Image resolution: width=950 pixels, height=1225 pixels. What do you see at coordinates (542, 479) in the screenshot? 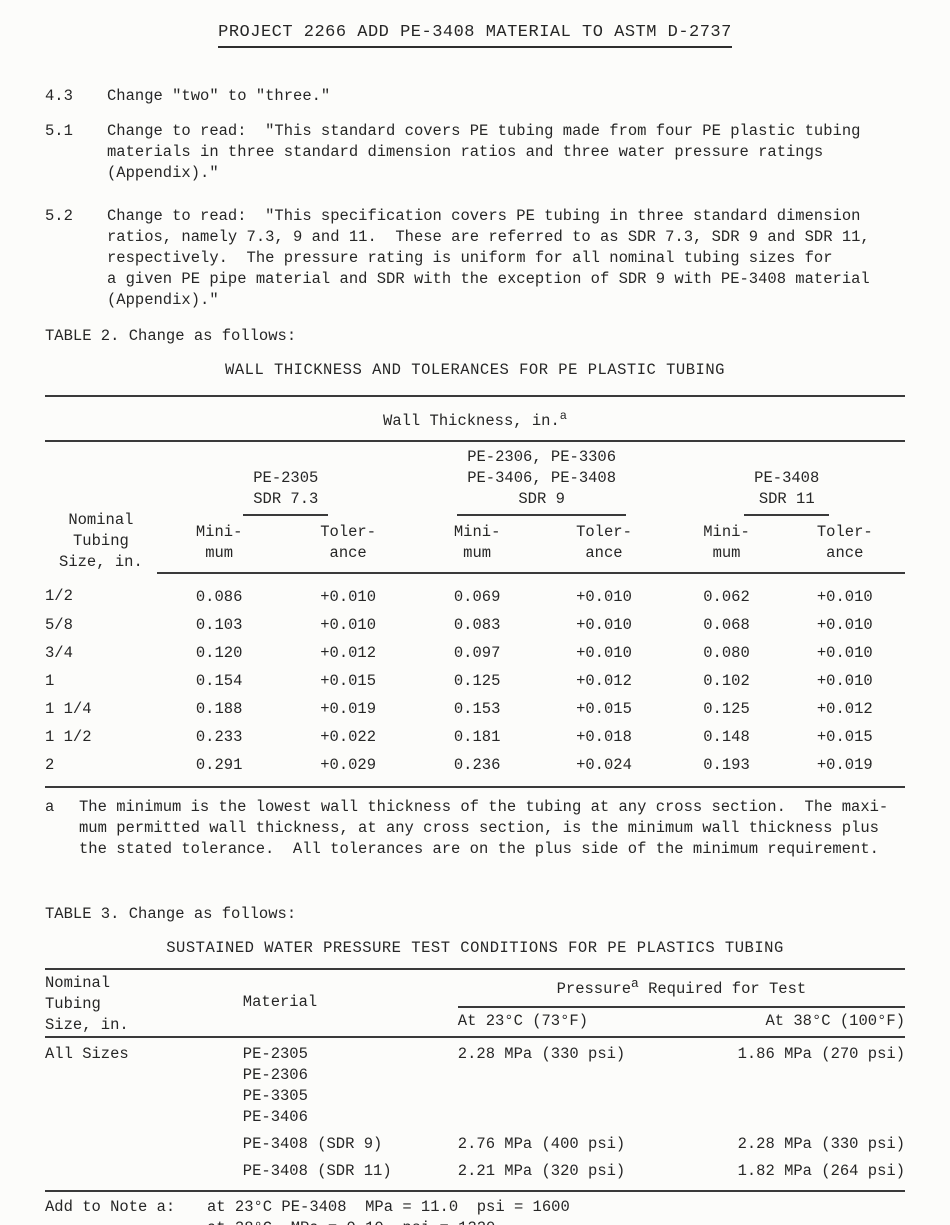
I see `group-header-sdr9: PE-2306, PE-3306 PE-3406, PE-3408 SDR 9` at bounding box center [542, 479].